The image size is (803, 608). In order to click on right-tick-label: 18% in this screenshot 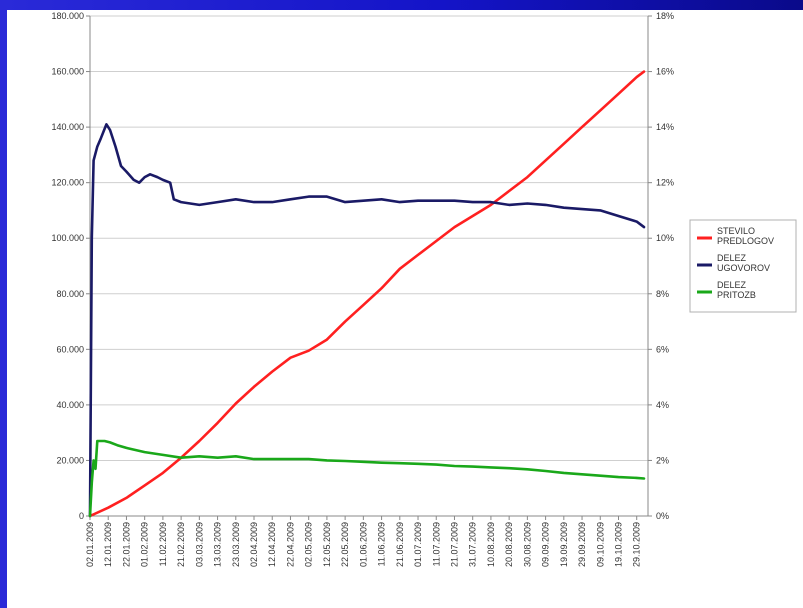, I will do `click(665, 16)`.